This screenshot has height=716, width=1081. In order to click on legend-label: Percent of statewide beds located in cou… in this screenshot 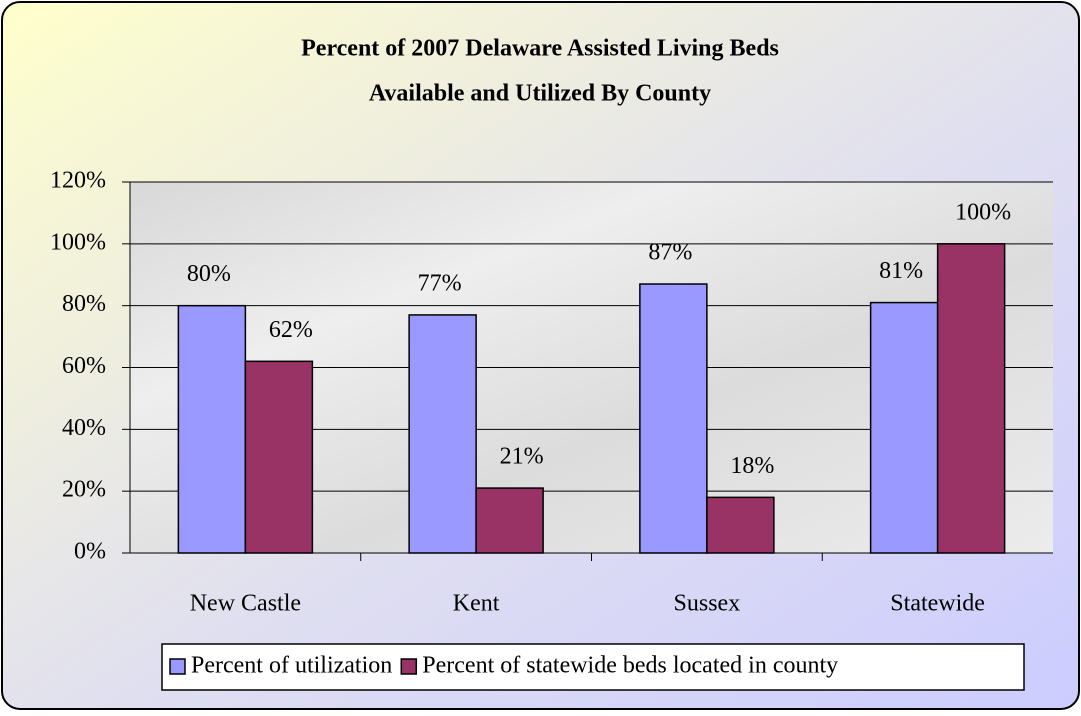, I will do `click(630, 666)`.